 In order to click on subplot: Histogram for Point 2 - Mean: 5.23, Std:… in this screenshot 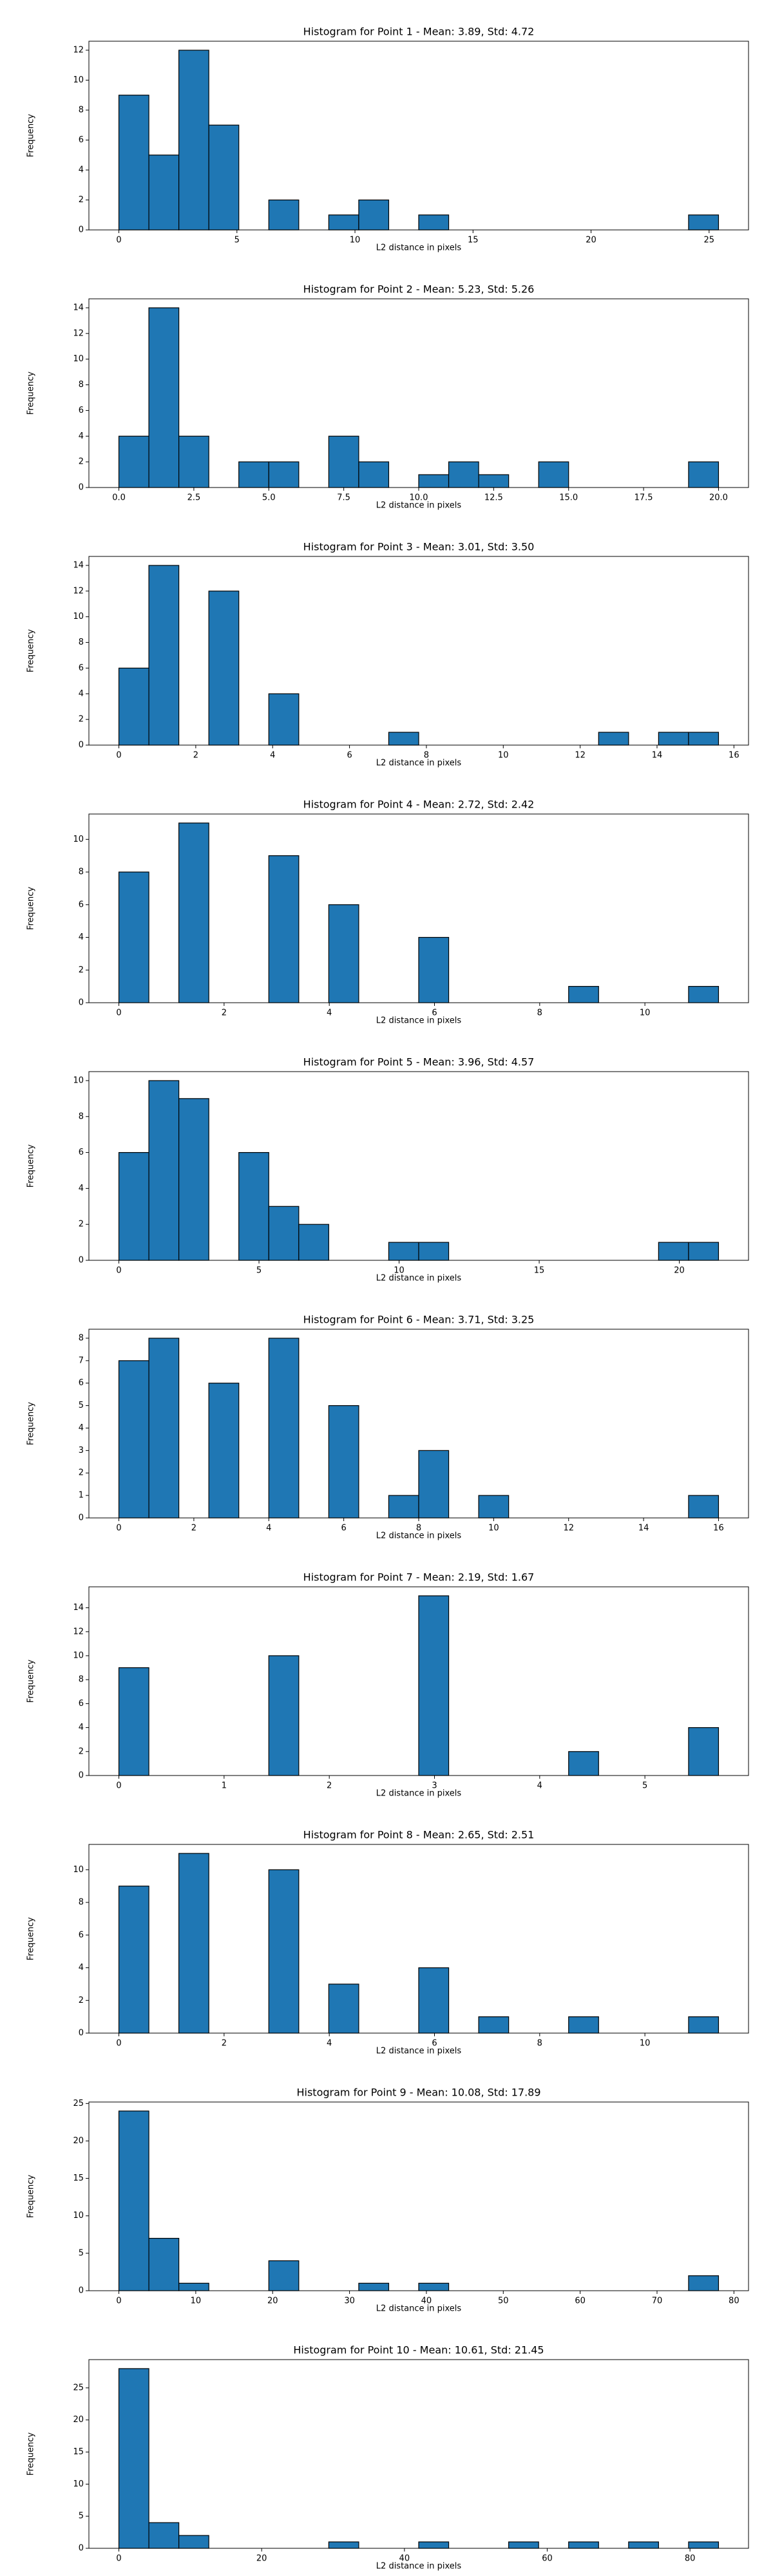, I will do `click(387, 397)`.